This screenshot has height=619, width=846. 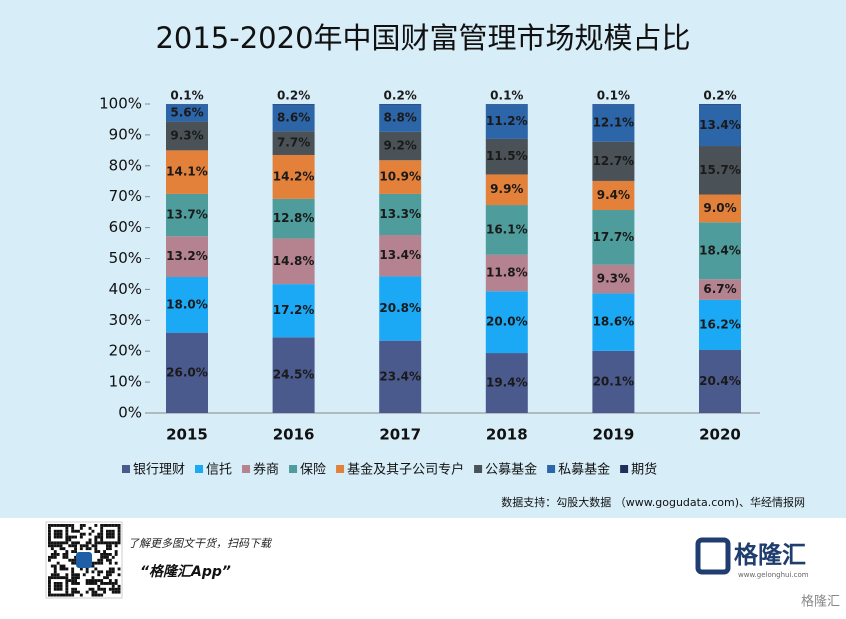 I want to click on data-label: 20.0%, so click(x=507, y=322).